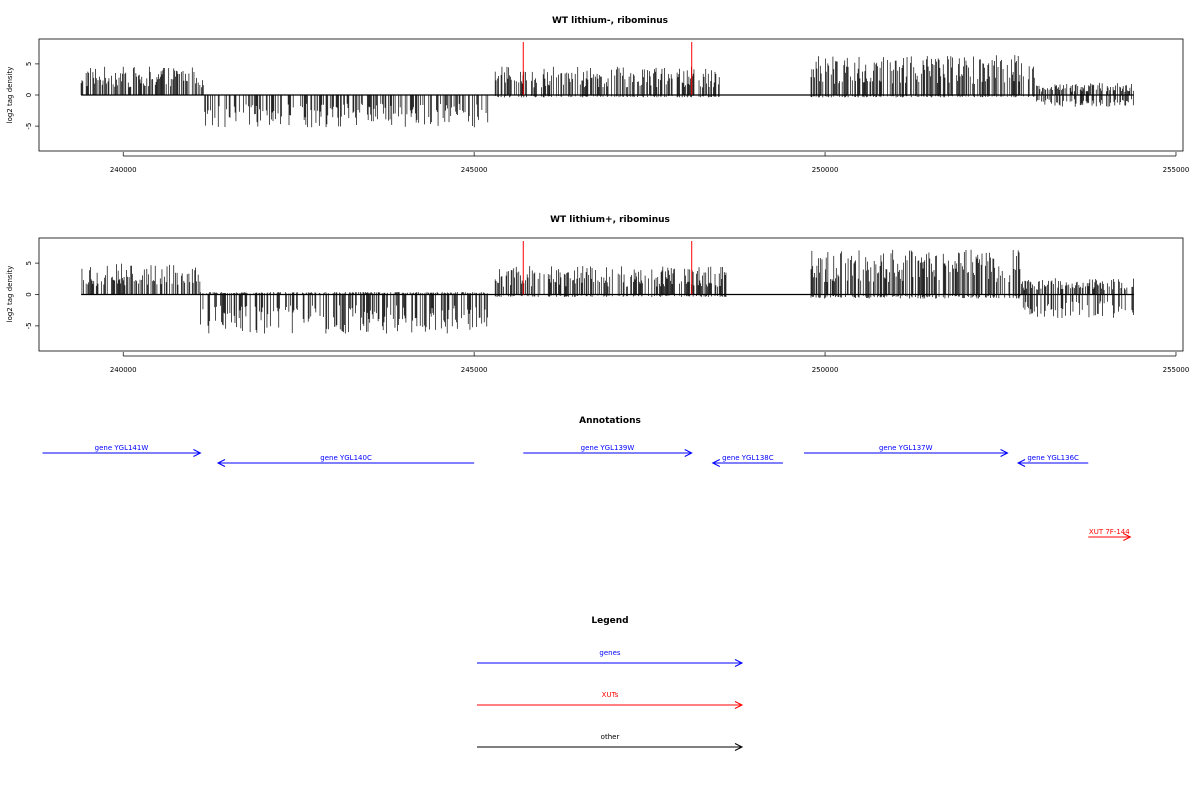 The image size is (1200, 800). I want to click on legend-items: genes XUTs other, so click(610, 700).